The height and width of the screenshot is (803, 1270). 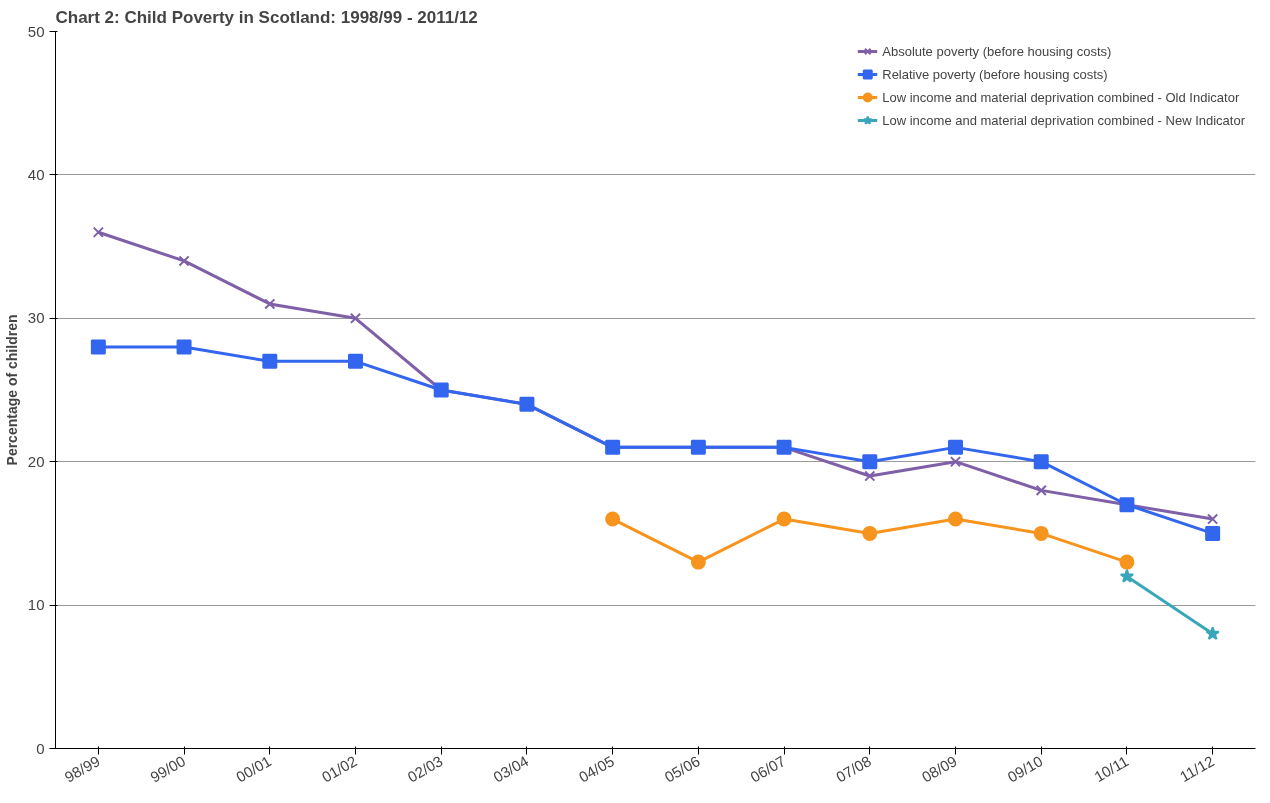 What do you see at coordinates (1111, 769) in the screenshot?
I see `x-tick-label: 10/11` at bounding box center [1111, 769].